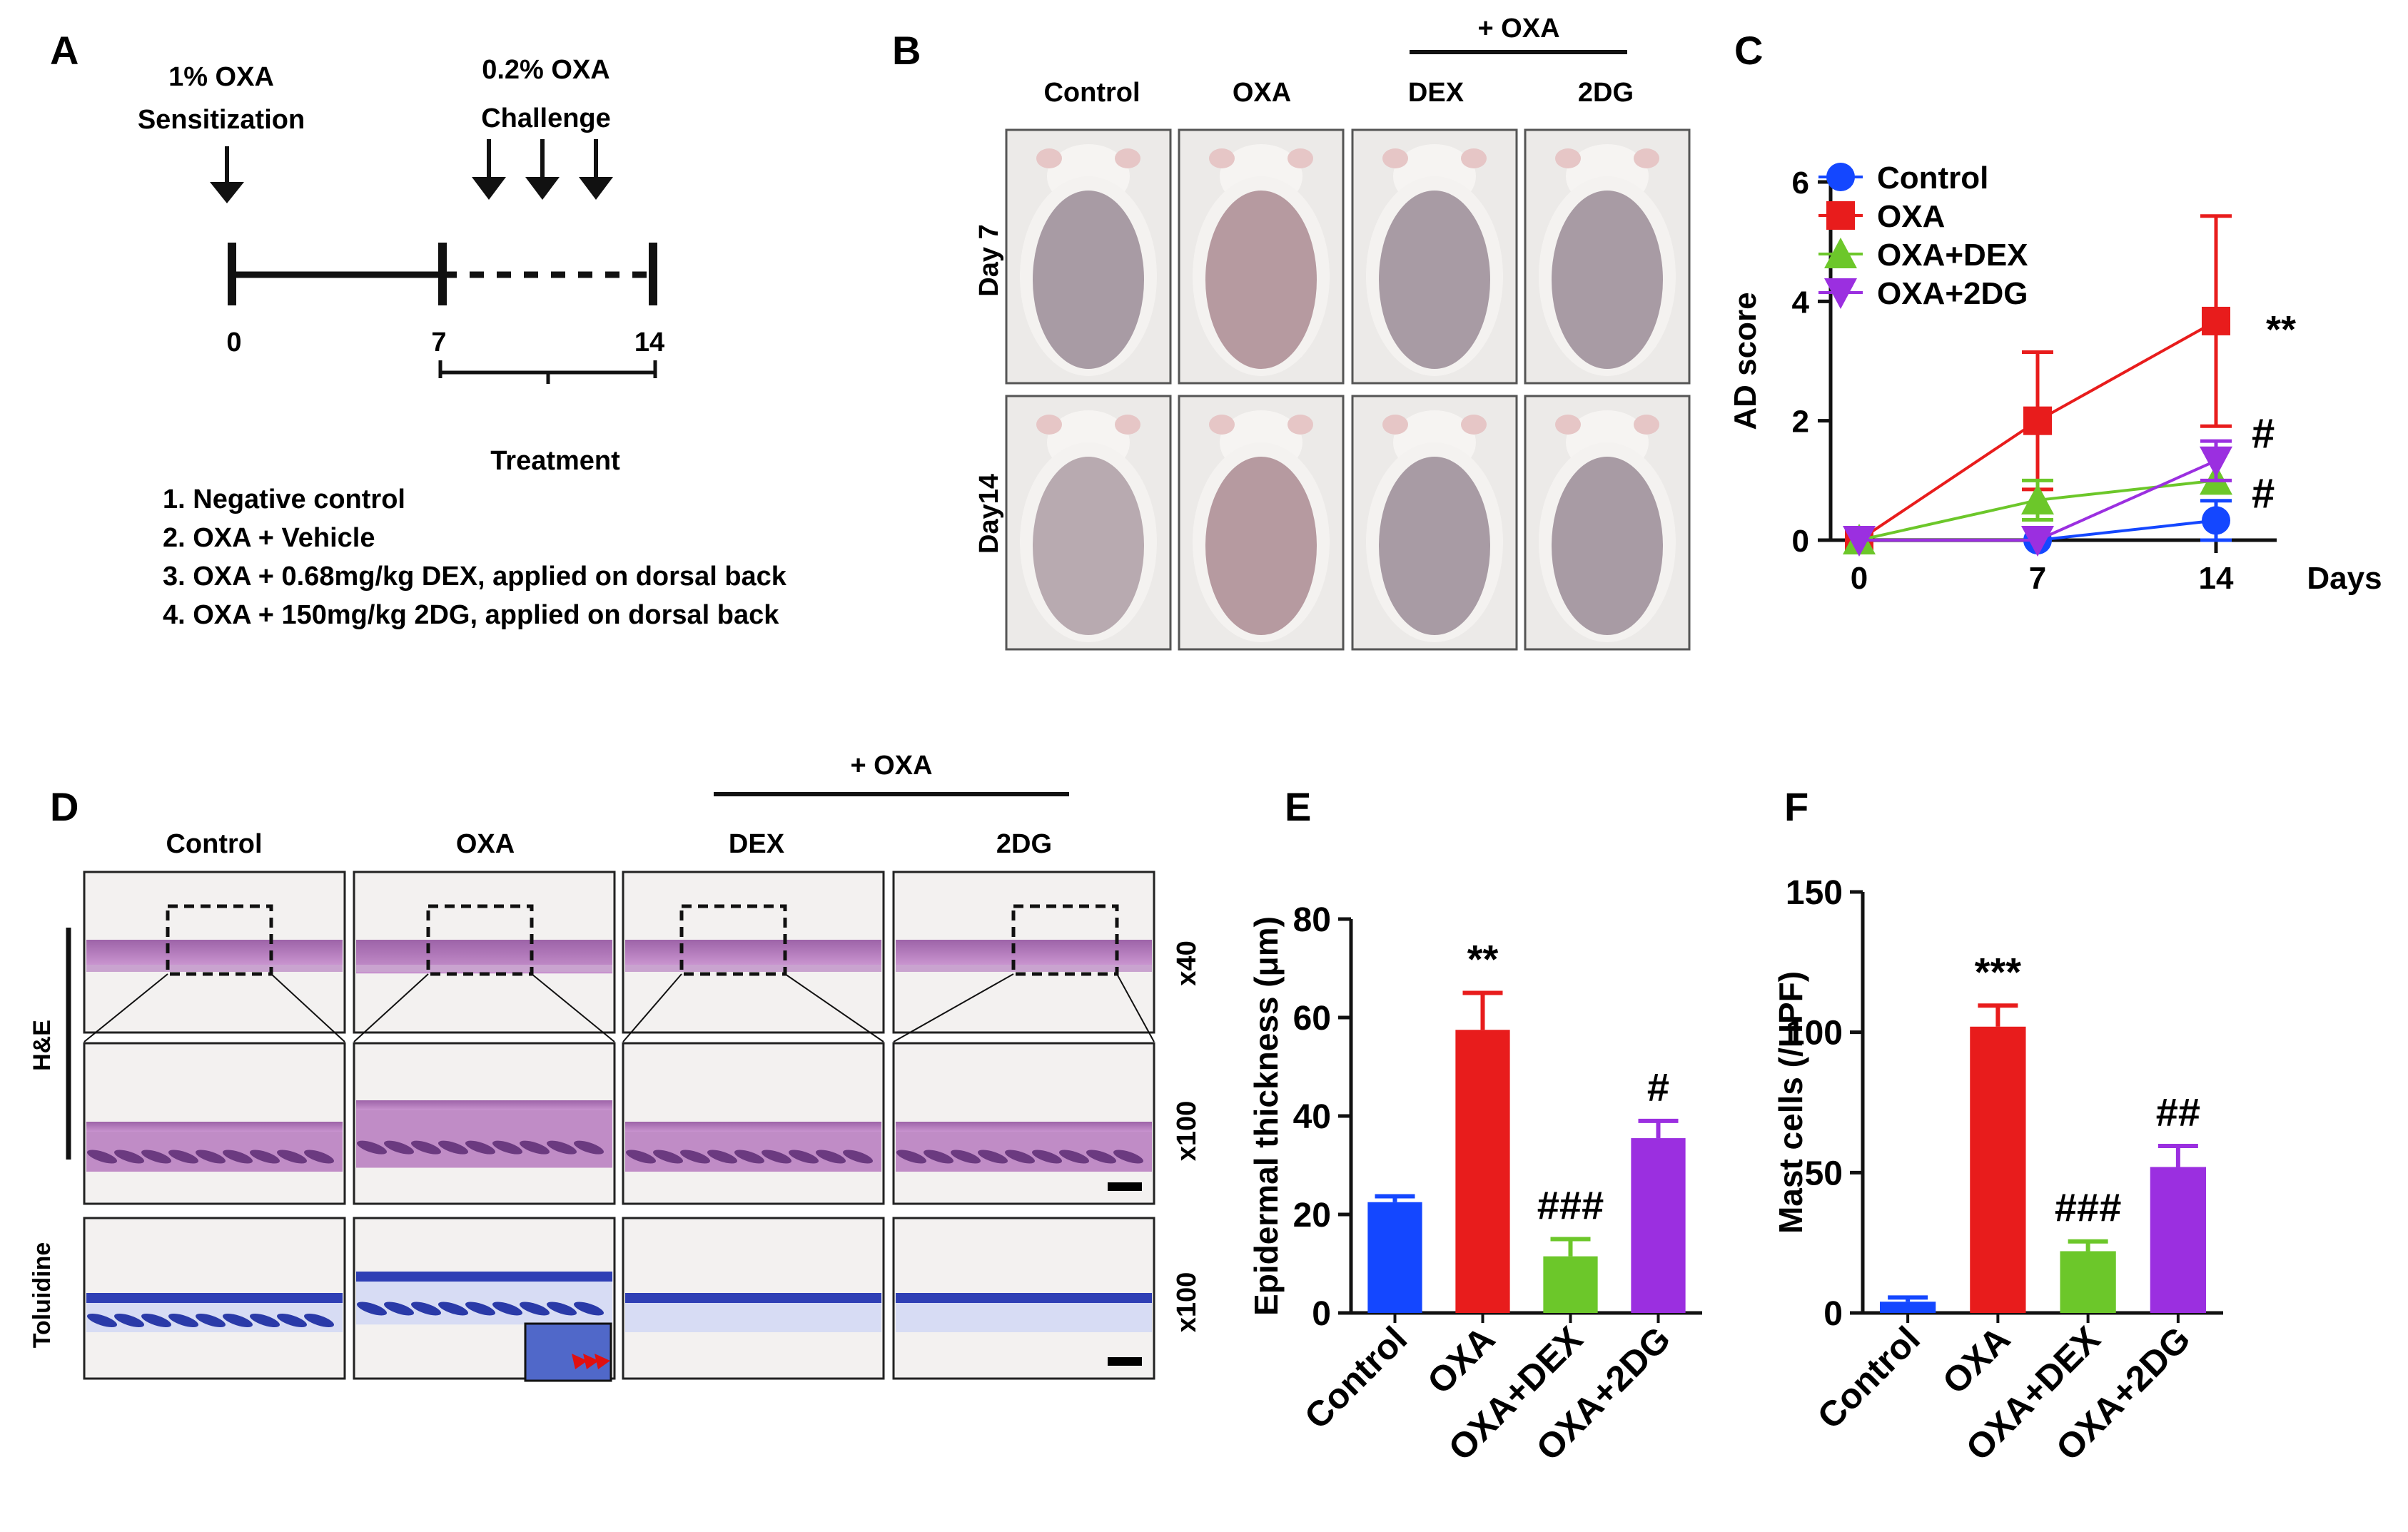 This screenshot has width=2408, height=1532. What do you see at coordinates (2263, 494) in the screenshot?
I see `significance-label: #` at bounding box center [2263, 494].